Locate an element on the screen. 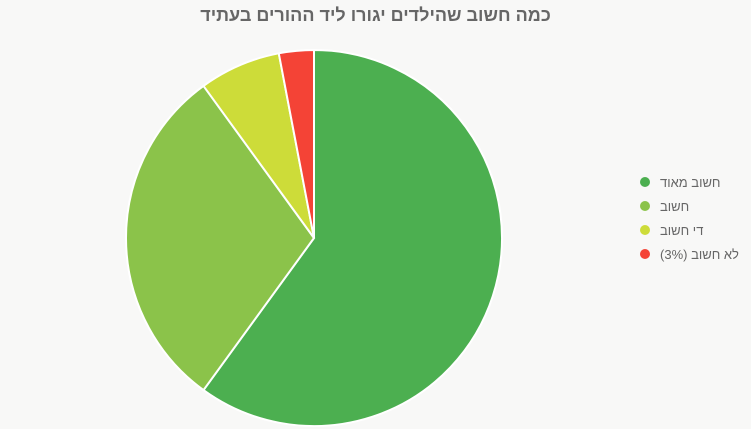  legend-item: חשוב מאוד is located at coordinates (689, 182).